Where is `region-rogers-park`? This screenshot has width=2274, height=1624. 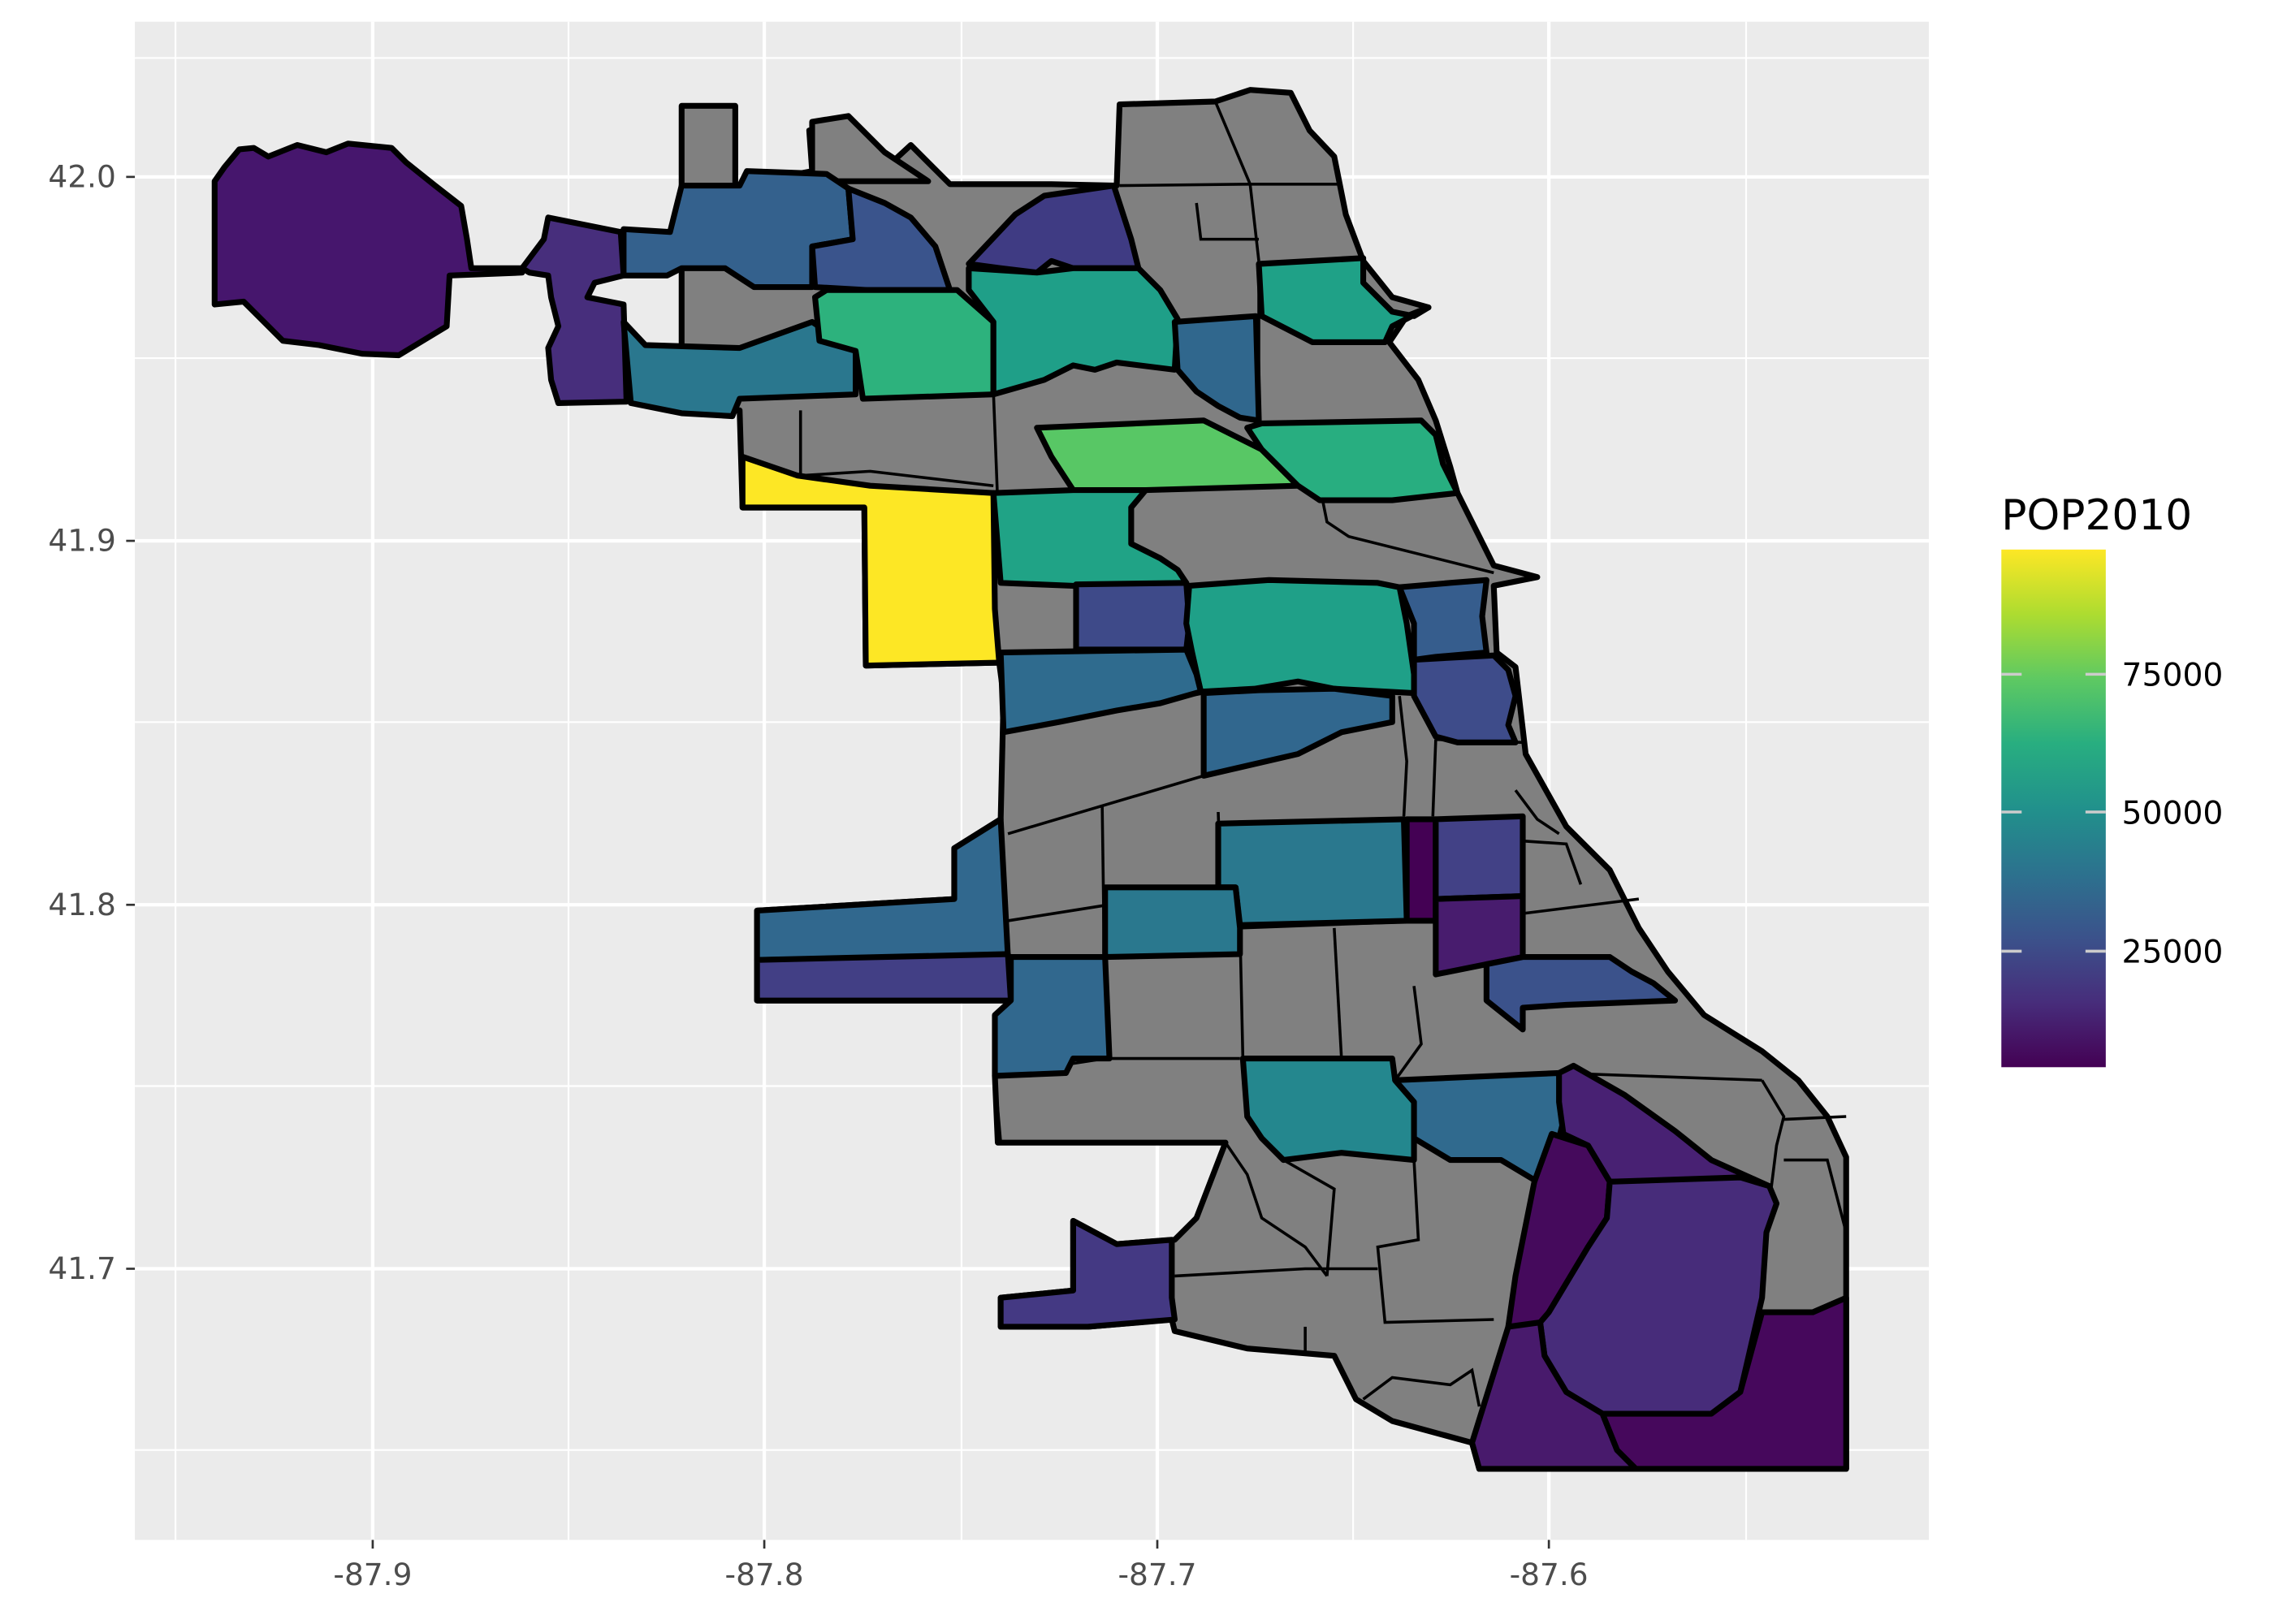 region-rogers-park is located at coordinates (1344, 300).